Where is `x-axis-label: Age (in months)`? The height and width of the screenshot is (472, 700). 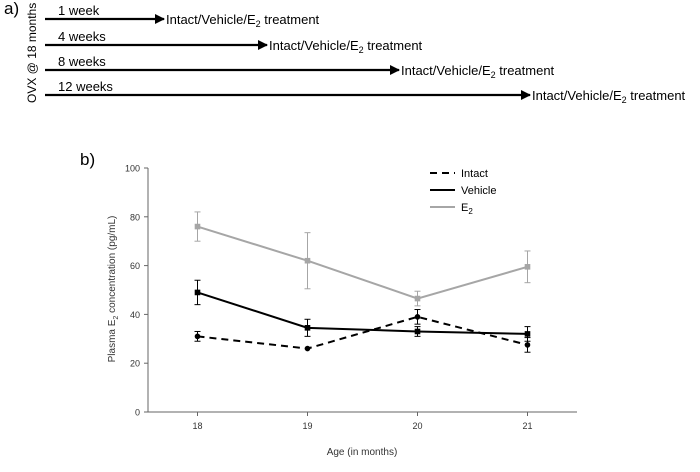 x-axis-label: Age (in months) is located at coordinates (362, 452).